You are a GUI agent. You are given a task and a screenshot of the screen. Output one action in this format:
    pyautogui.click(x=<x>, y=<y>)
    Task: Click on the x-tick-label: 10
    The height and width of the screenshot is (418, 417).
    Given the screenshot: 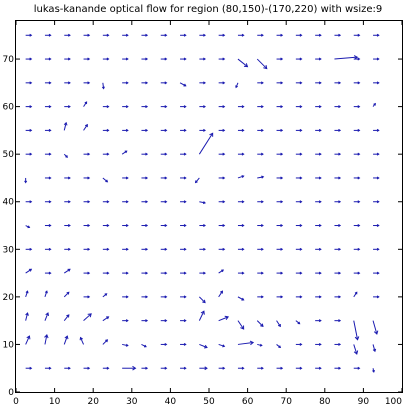 What is the action you would take?
    pyautogui.click(x=55, y=402)
    